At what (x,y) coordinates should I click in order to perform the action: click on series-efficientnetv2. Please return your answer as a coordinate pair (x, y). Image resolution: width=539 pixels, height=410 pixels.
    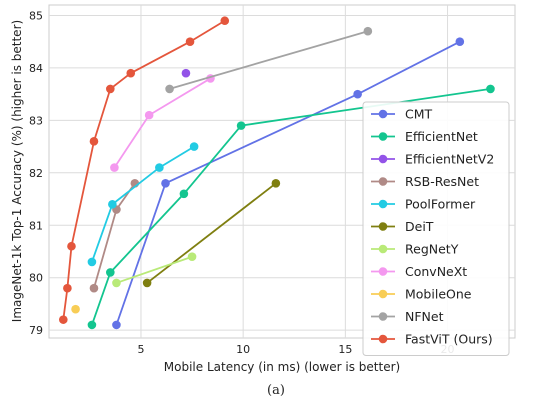
    Looking at the image, I should click on (186, 73).